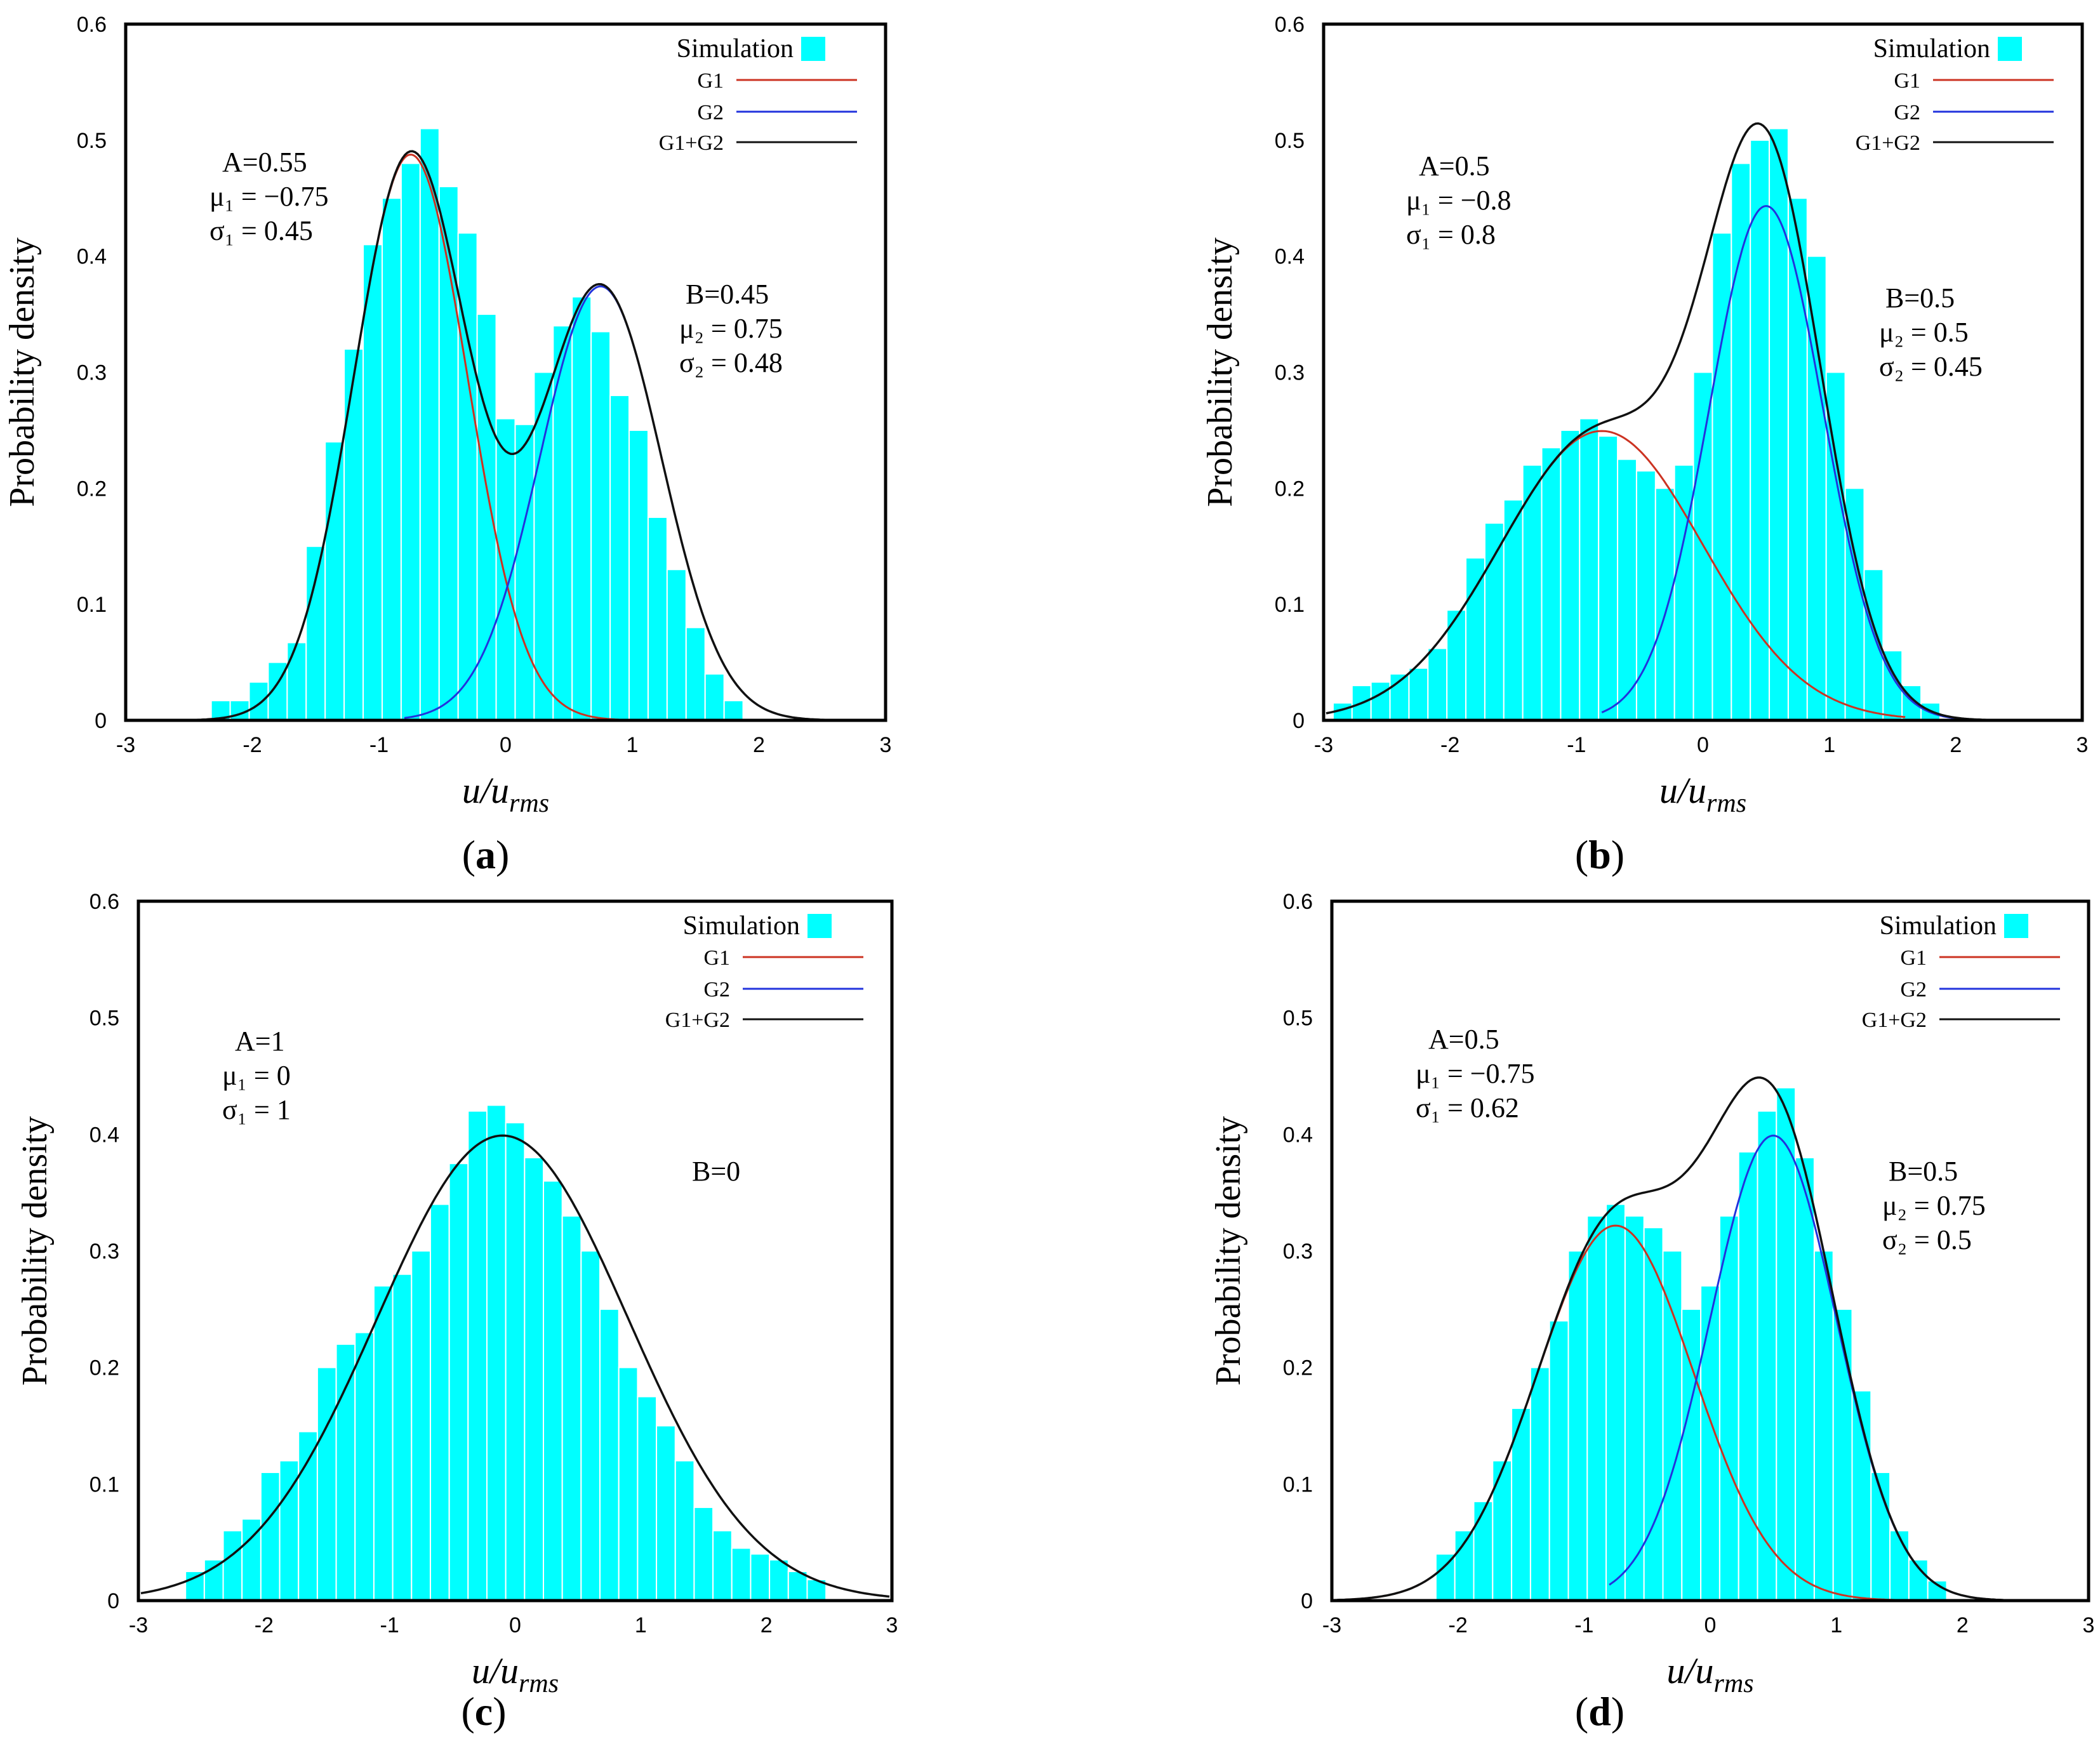 The height and width of the screenshot is (1758, 2100). I want to click on y-tick-label: 0.4, so click(1298, 1135).